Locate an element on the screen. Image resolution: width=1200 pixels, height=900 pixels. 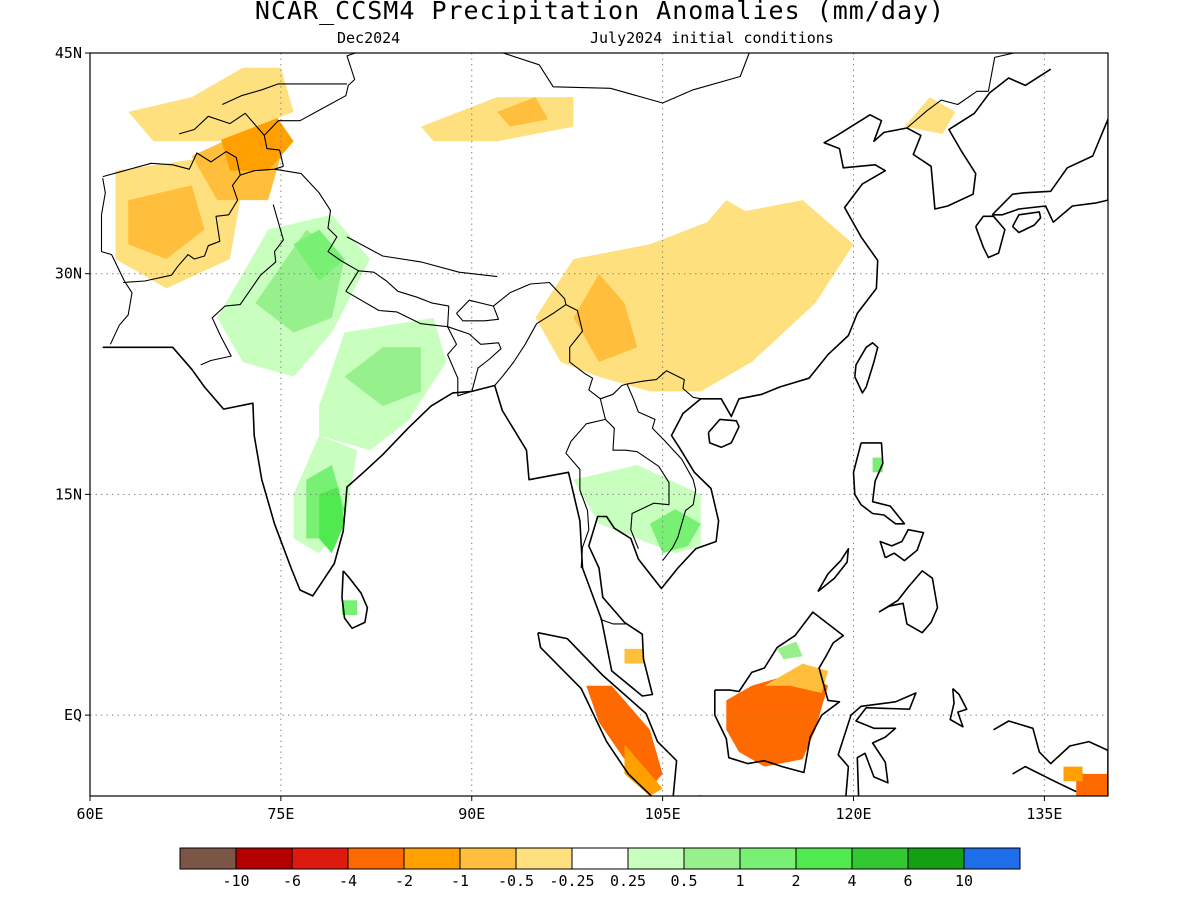
coastline-kyushu is located at coordinates (990, 237).